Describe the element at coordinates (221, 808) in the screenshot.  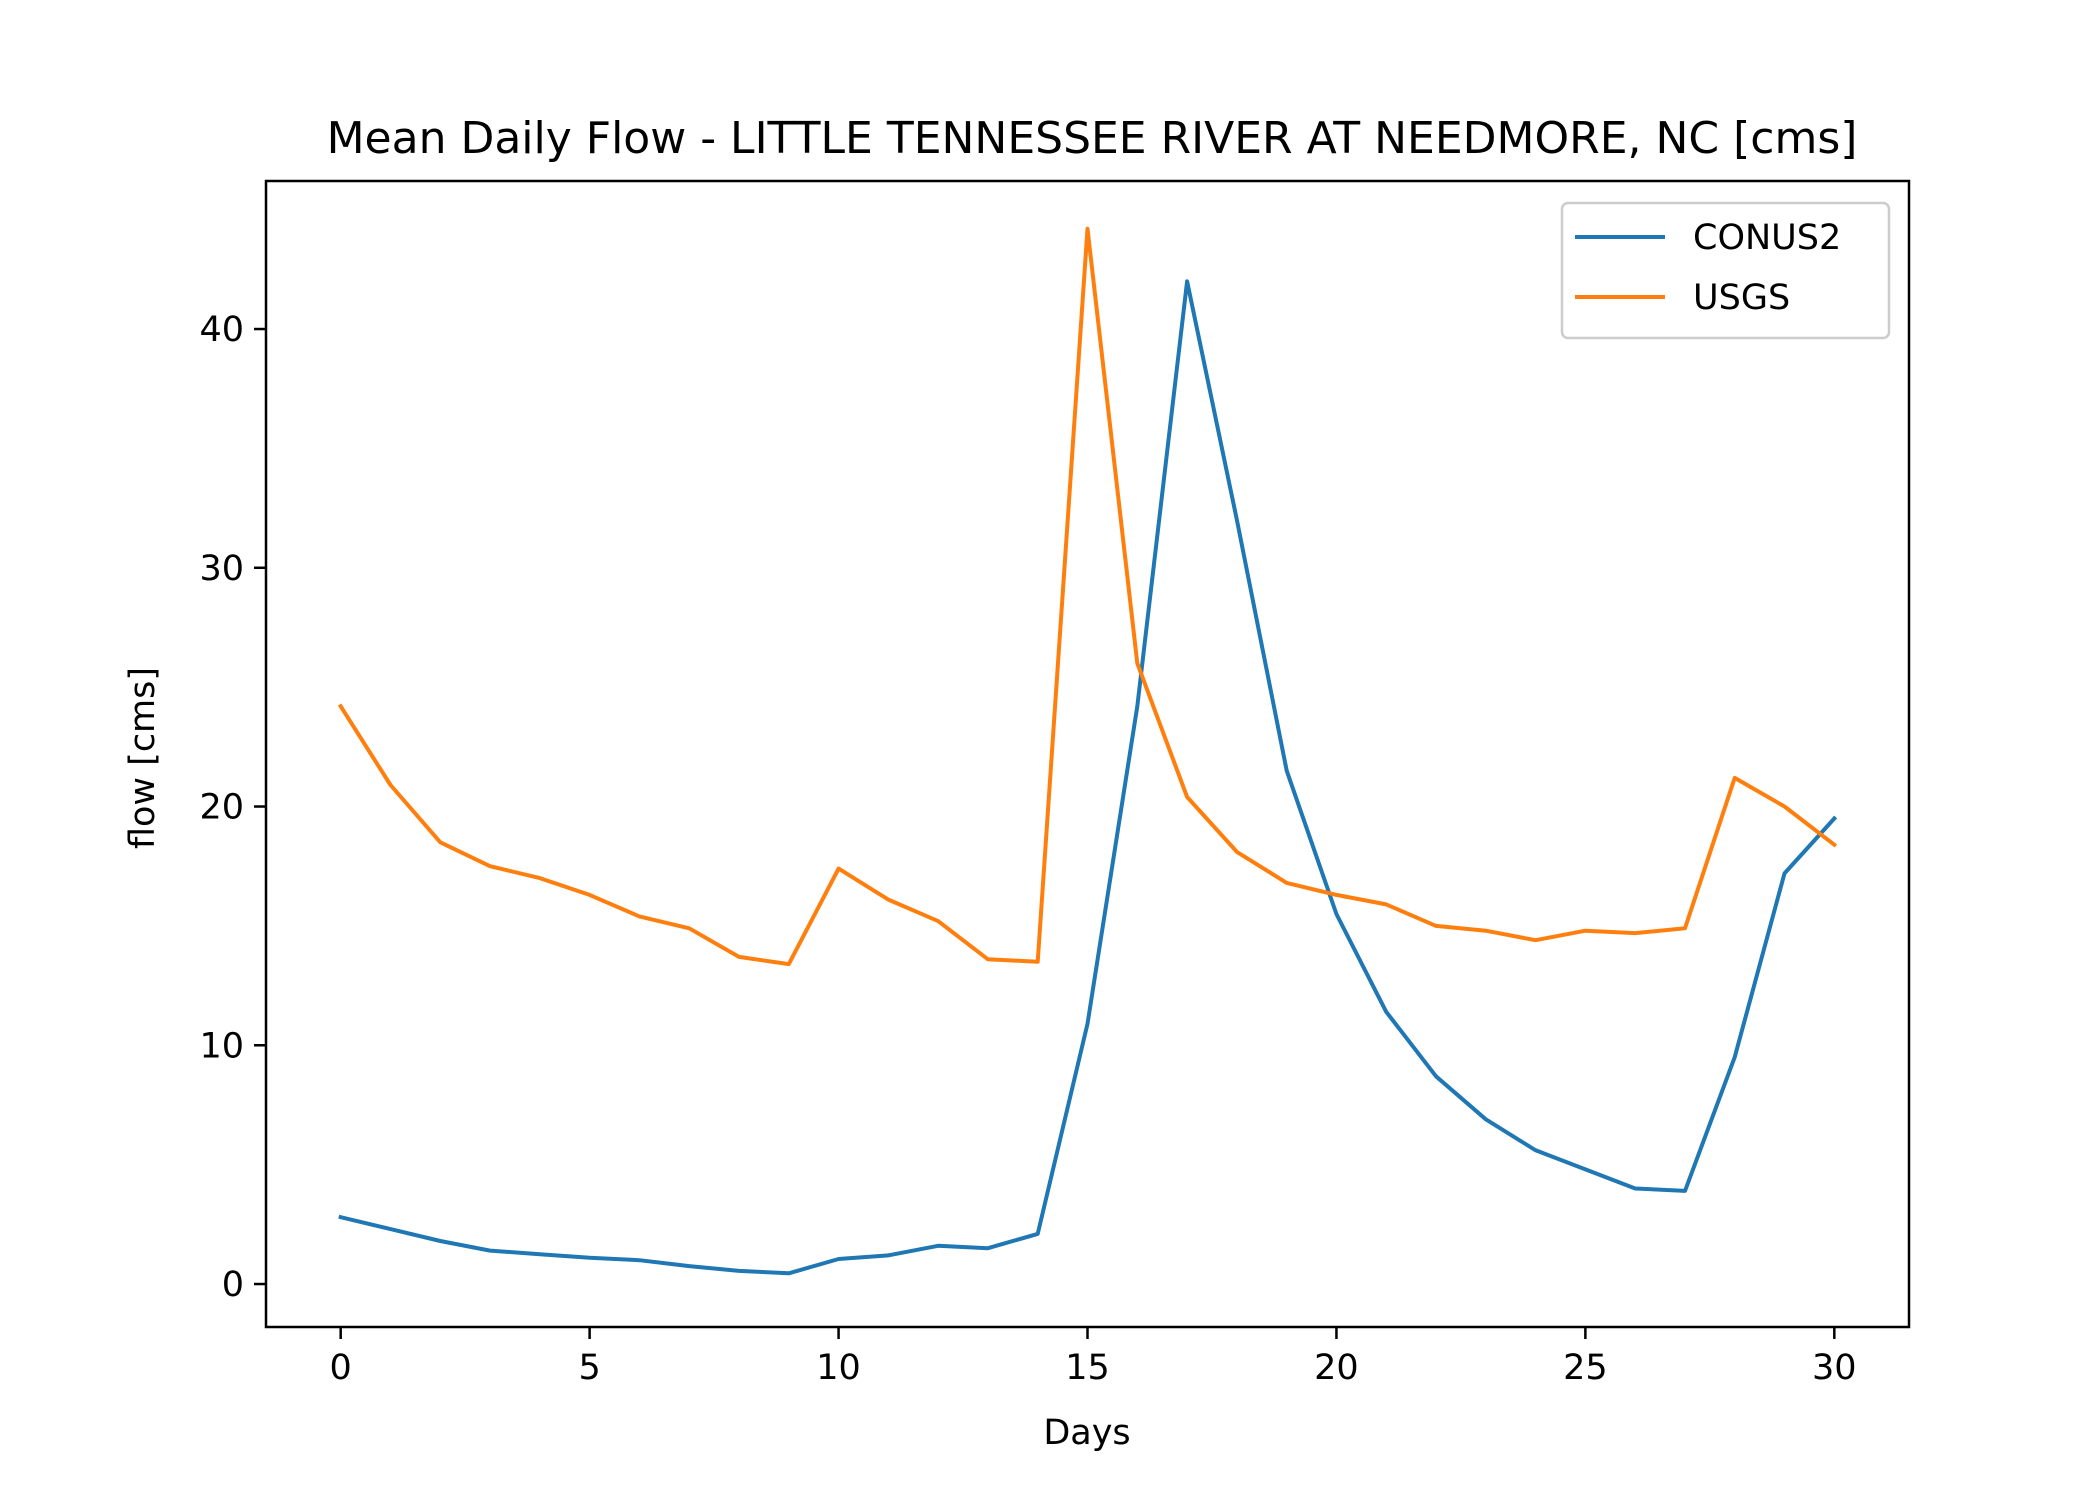
I see `y-tick-label: 20` at that location.